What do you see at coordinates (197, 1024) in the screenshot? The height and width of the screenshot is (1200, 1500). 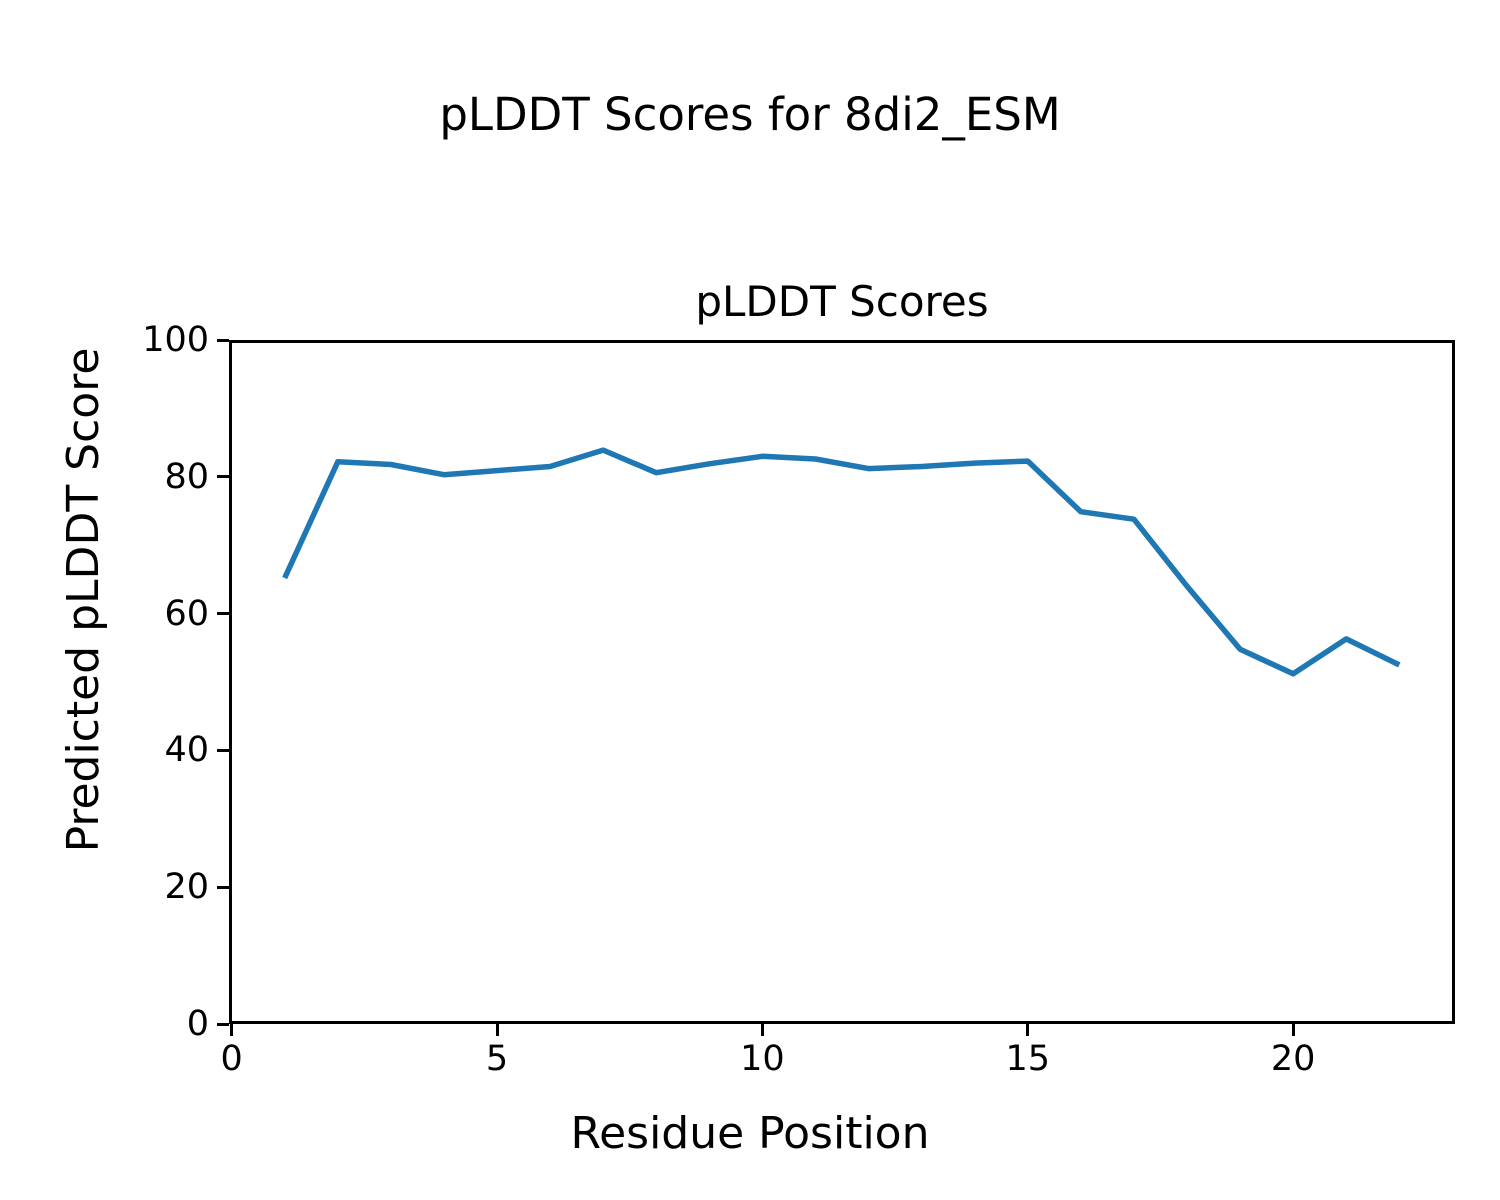 I see `y-tick-label: 0` at bounding box center [197, 1024].